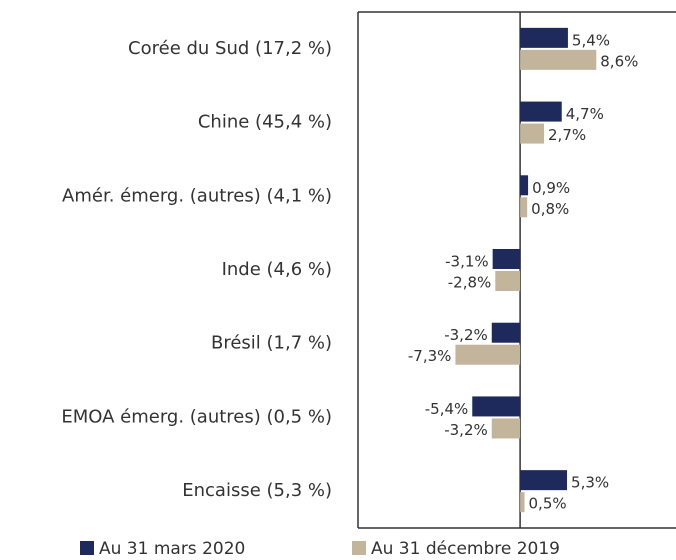 This screenshot has width=676, height=560. What do you see at coordinates (265, 122) in the screenshot?
I see `category-label: Chine (45,4 %)` at bounding box center [265, 122].